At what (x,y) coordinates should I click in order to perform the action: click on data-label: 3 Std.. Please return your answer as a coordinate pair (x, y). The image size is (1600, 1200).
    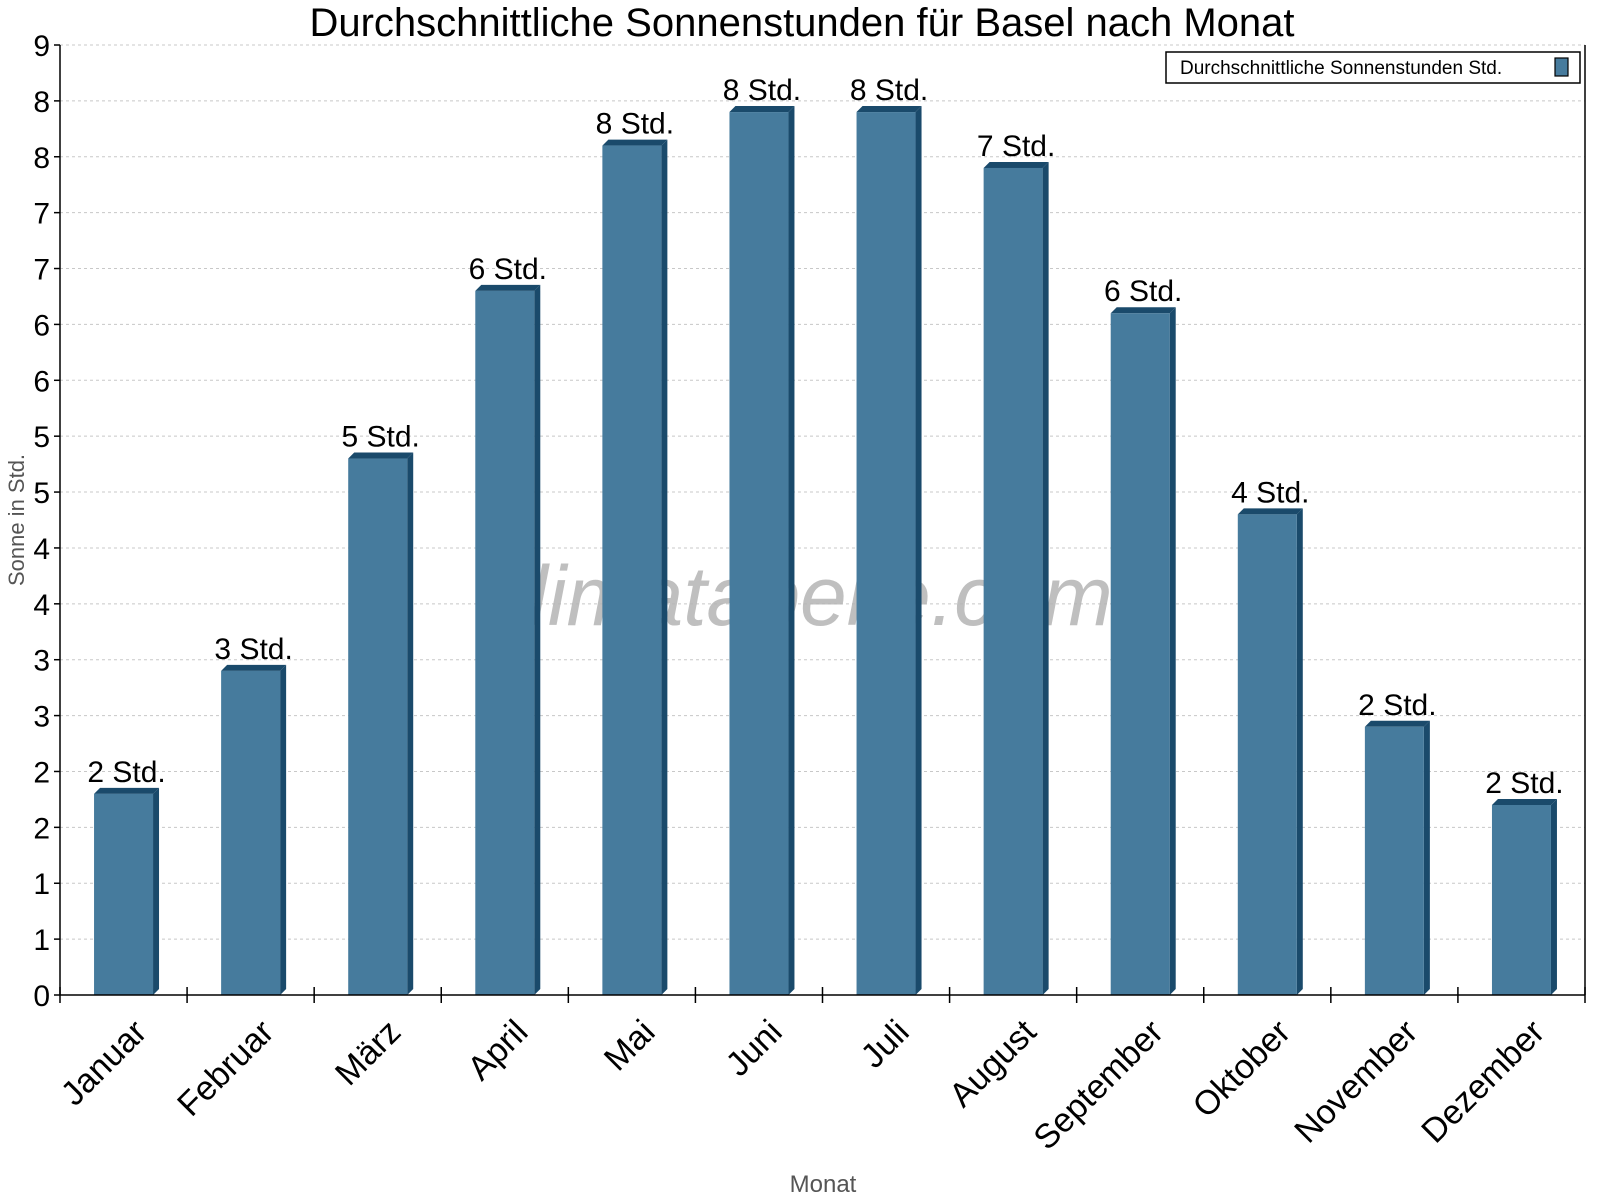
    Looking at the image, I should click on (253, 649).